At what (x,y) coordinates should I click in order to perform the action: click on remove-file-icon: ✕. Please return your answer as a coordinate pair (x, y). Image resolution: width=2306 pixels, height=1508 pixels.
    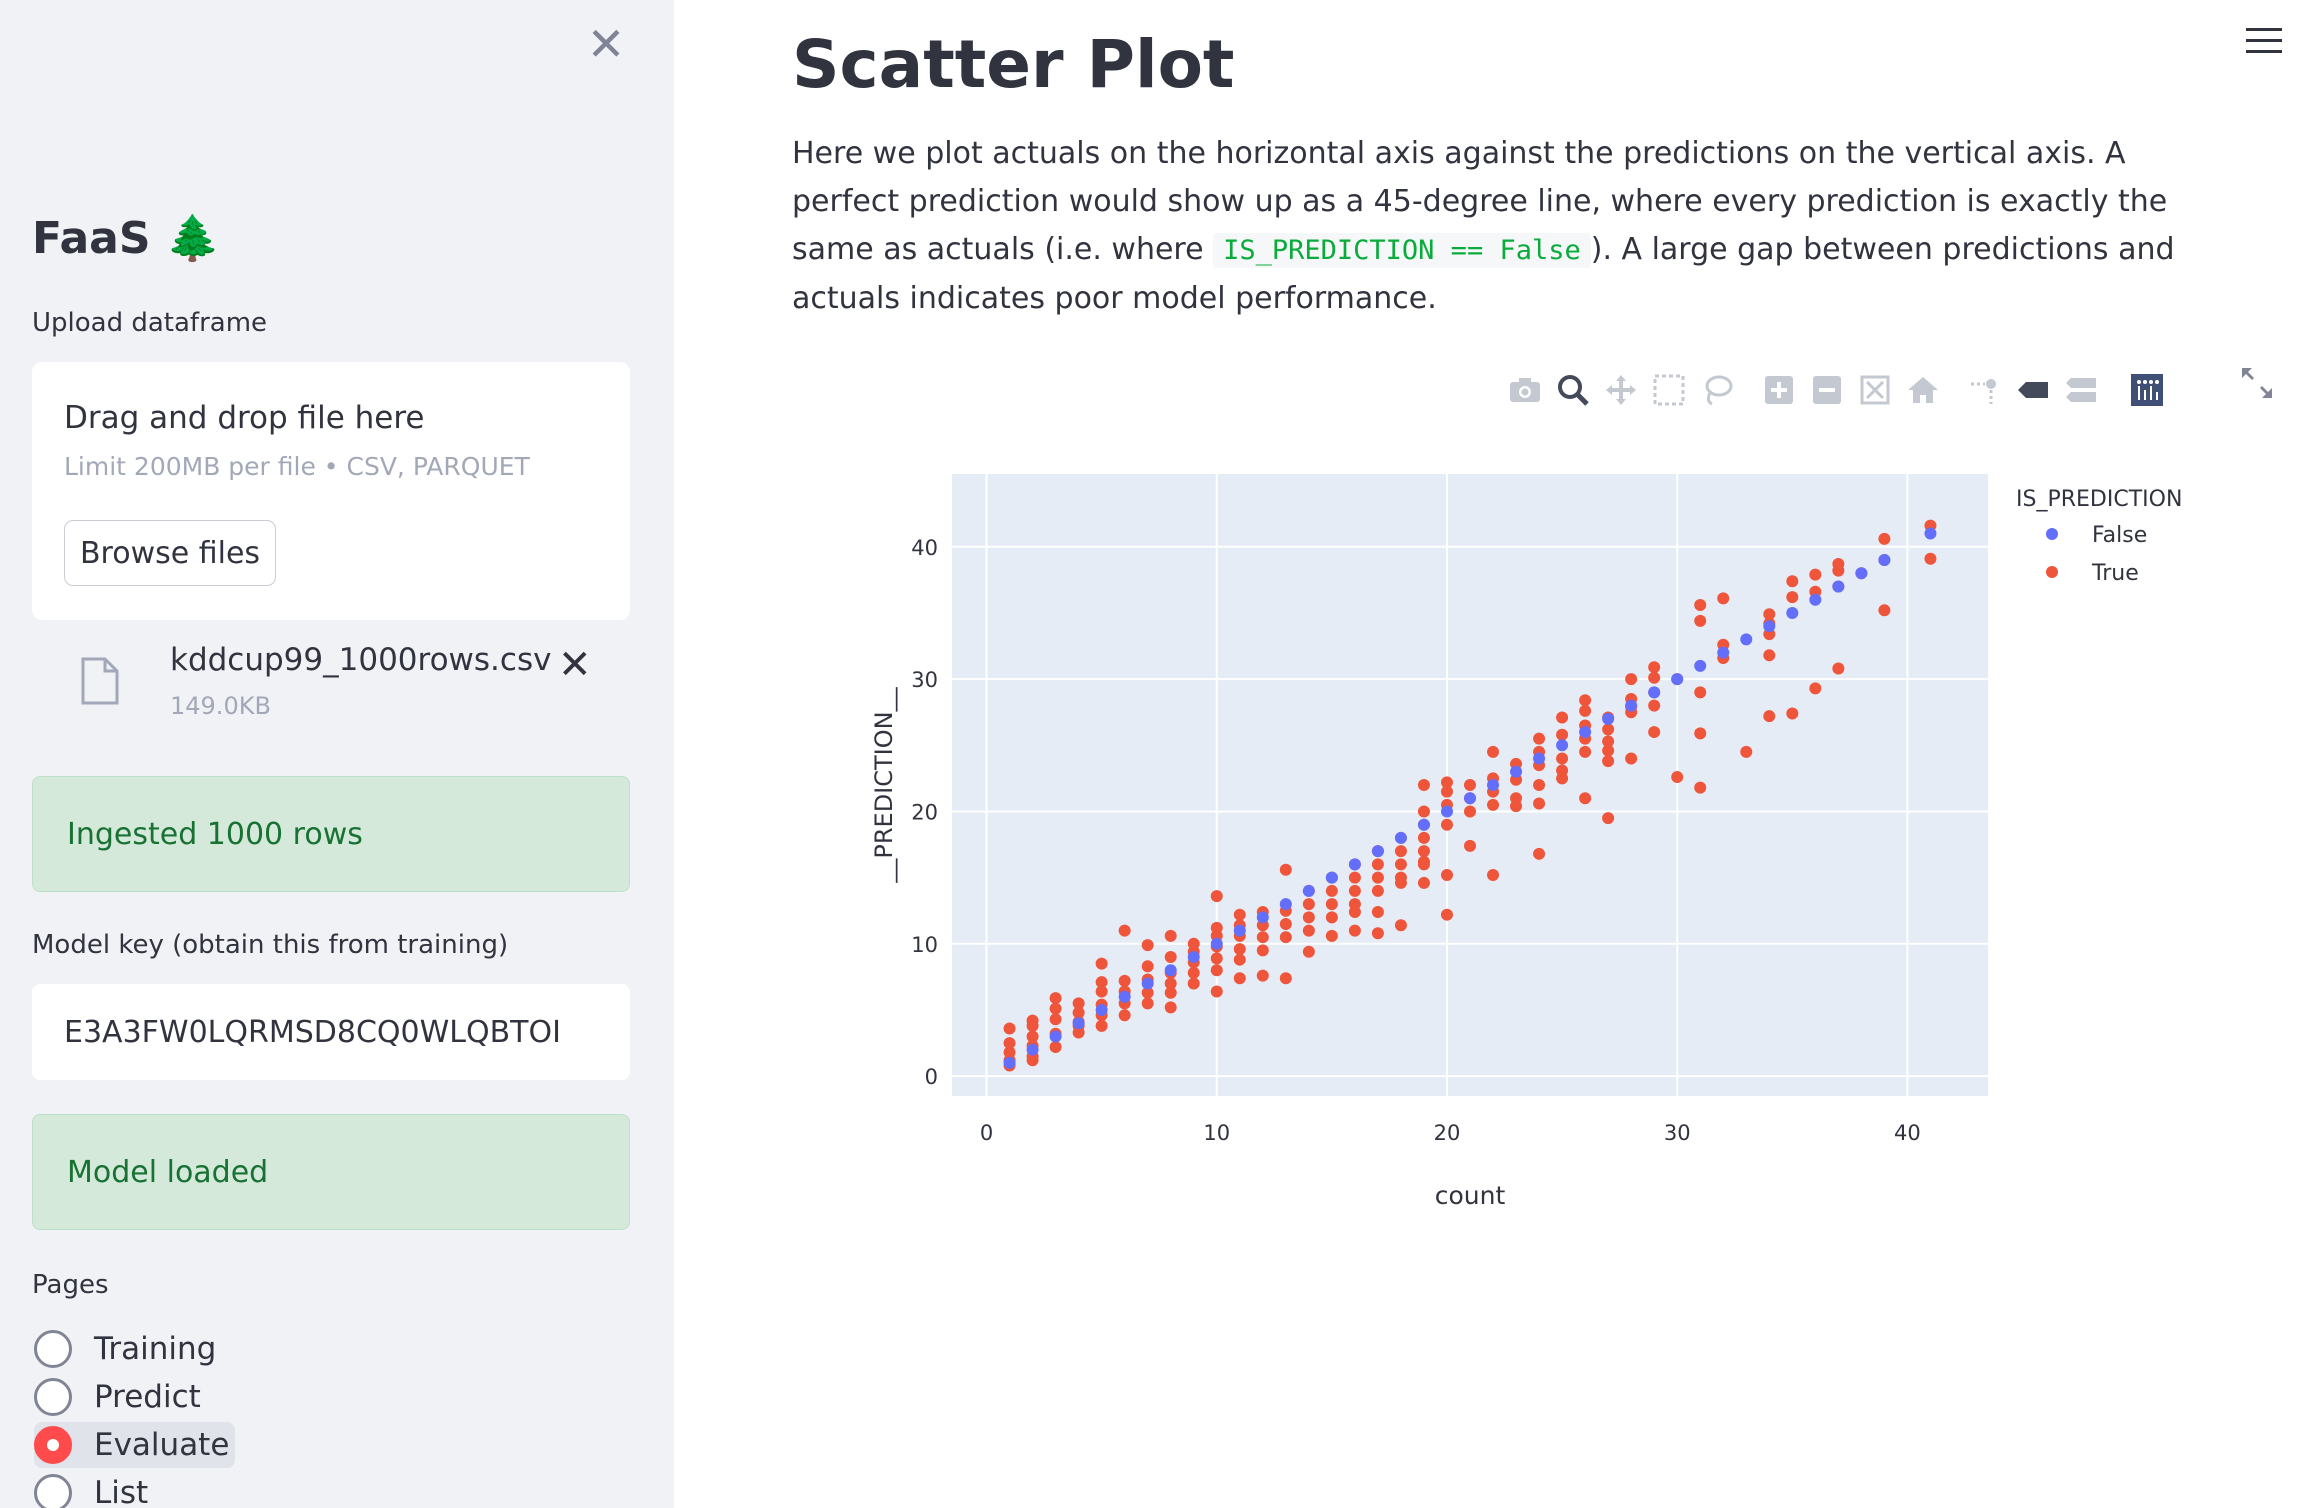
    Looking at the image, I should click on (575, 665).